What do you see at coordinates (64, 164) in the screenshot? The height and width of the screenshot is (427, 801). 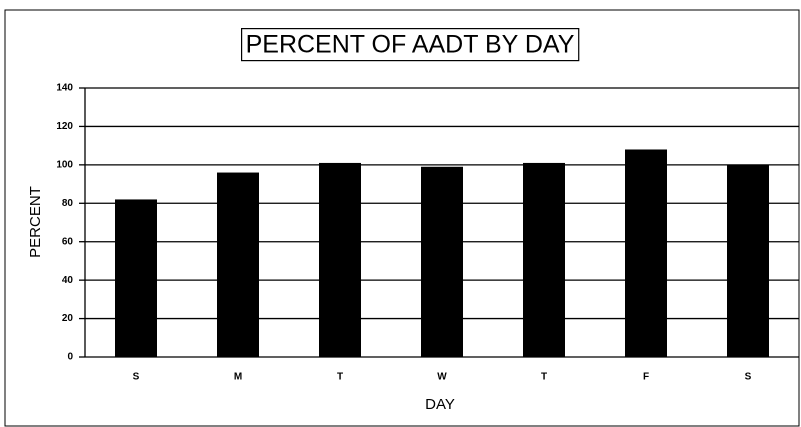 I see `y-tick-label: 100` at bounding box center [64, 164].